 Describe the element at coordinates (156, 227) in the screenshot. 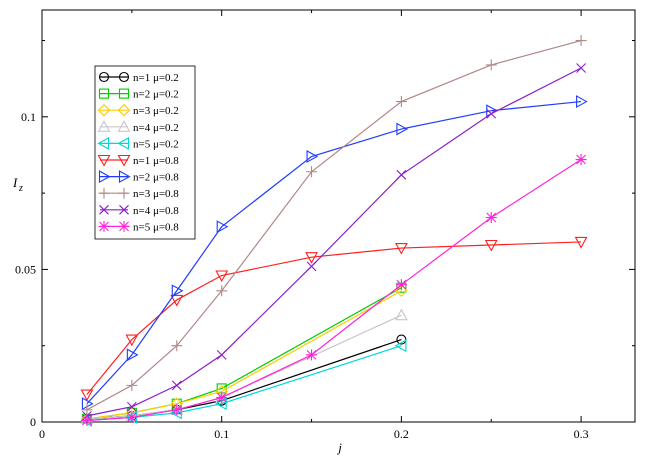

I see `legend-label: n=5 μ=0.8` at that location.